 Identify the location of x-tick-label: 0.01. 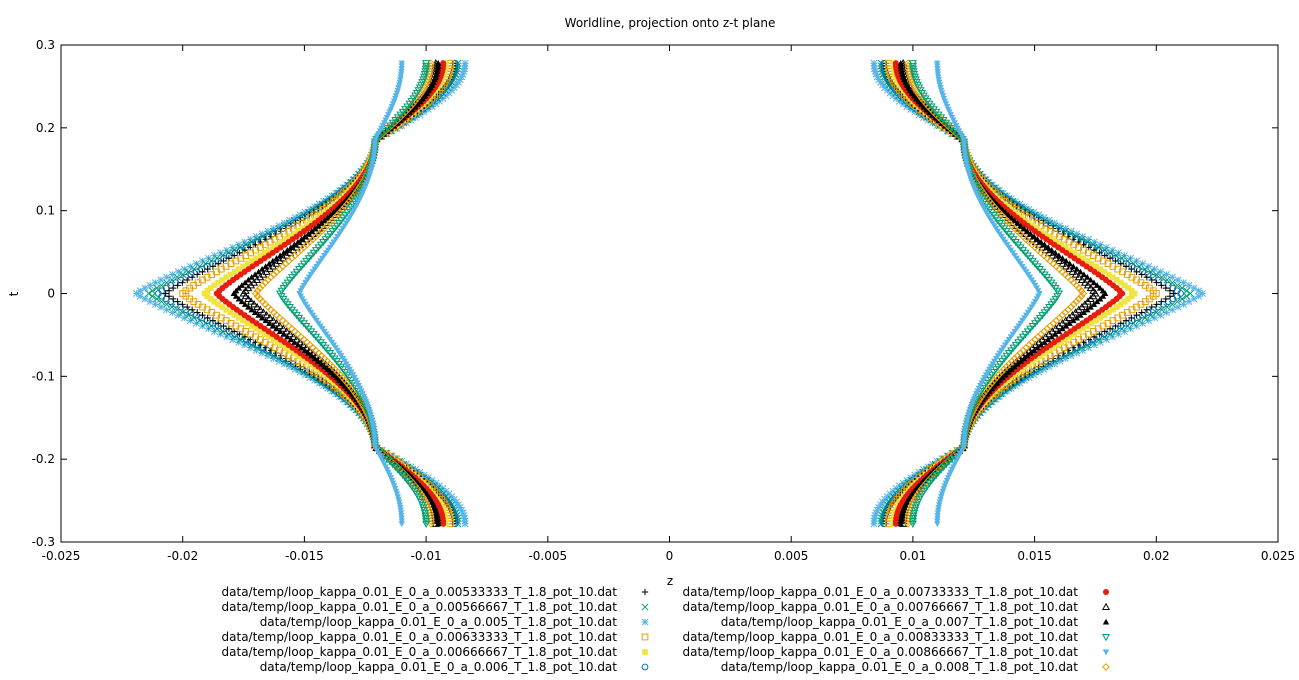
(913, 556).